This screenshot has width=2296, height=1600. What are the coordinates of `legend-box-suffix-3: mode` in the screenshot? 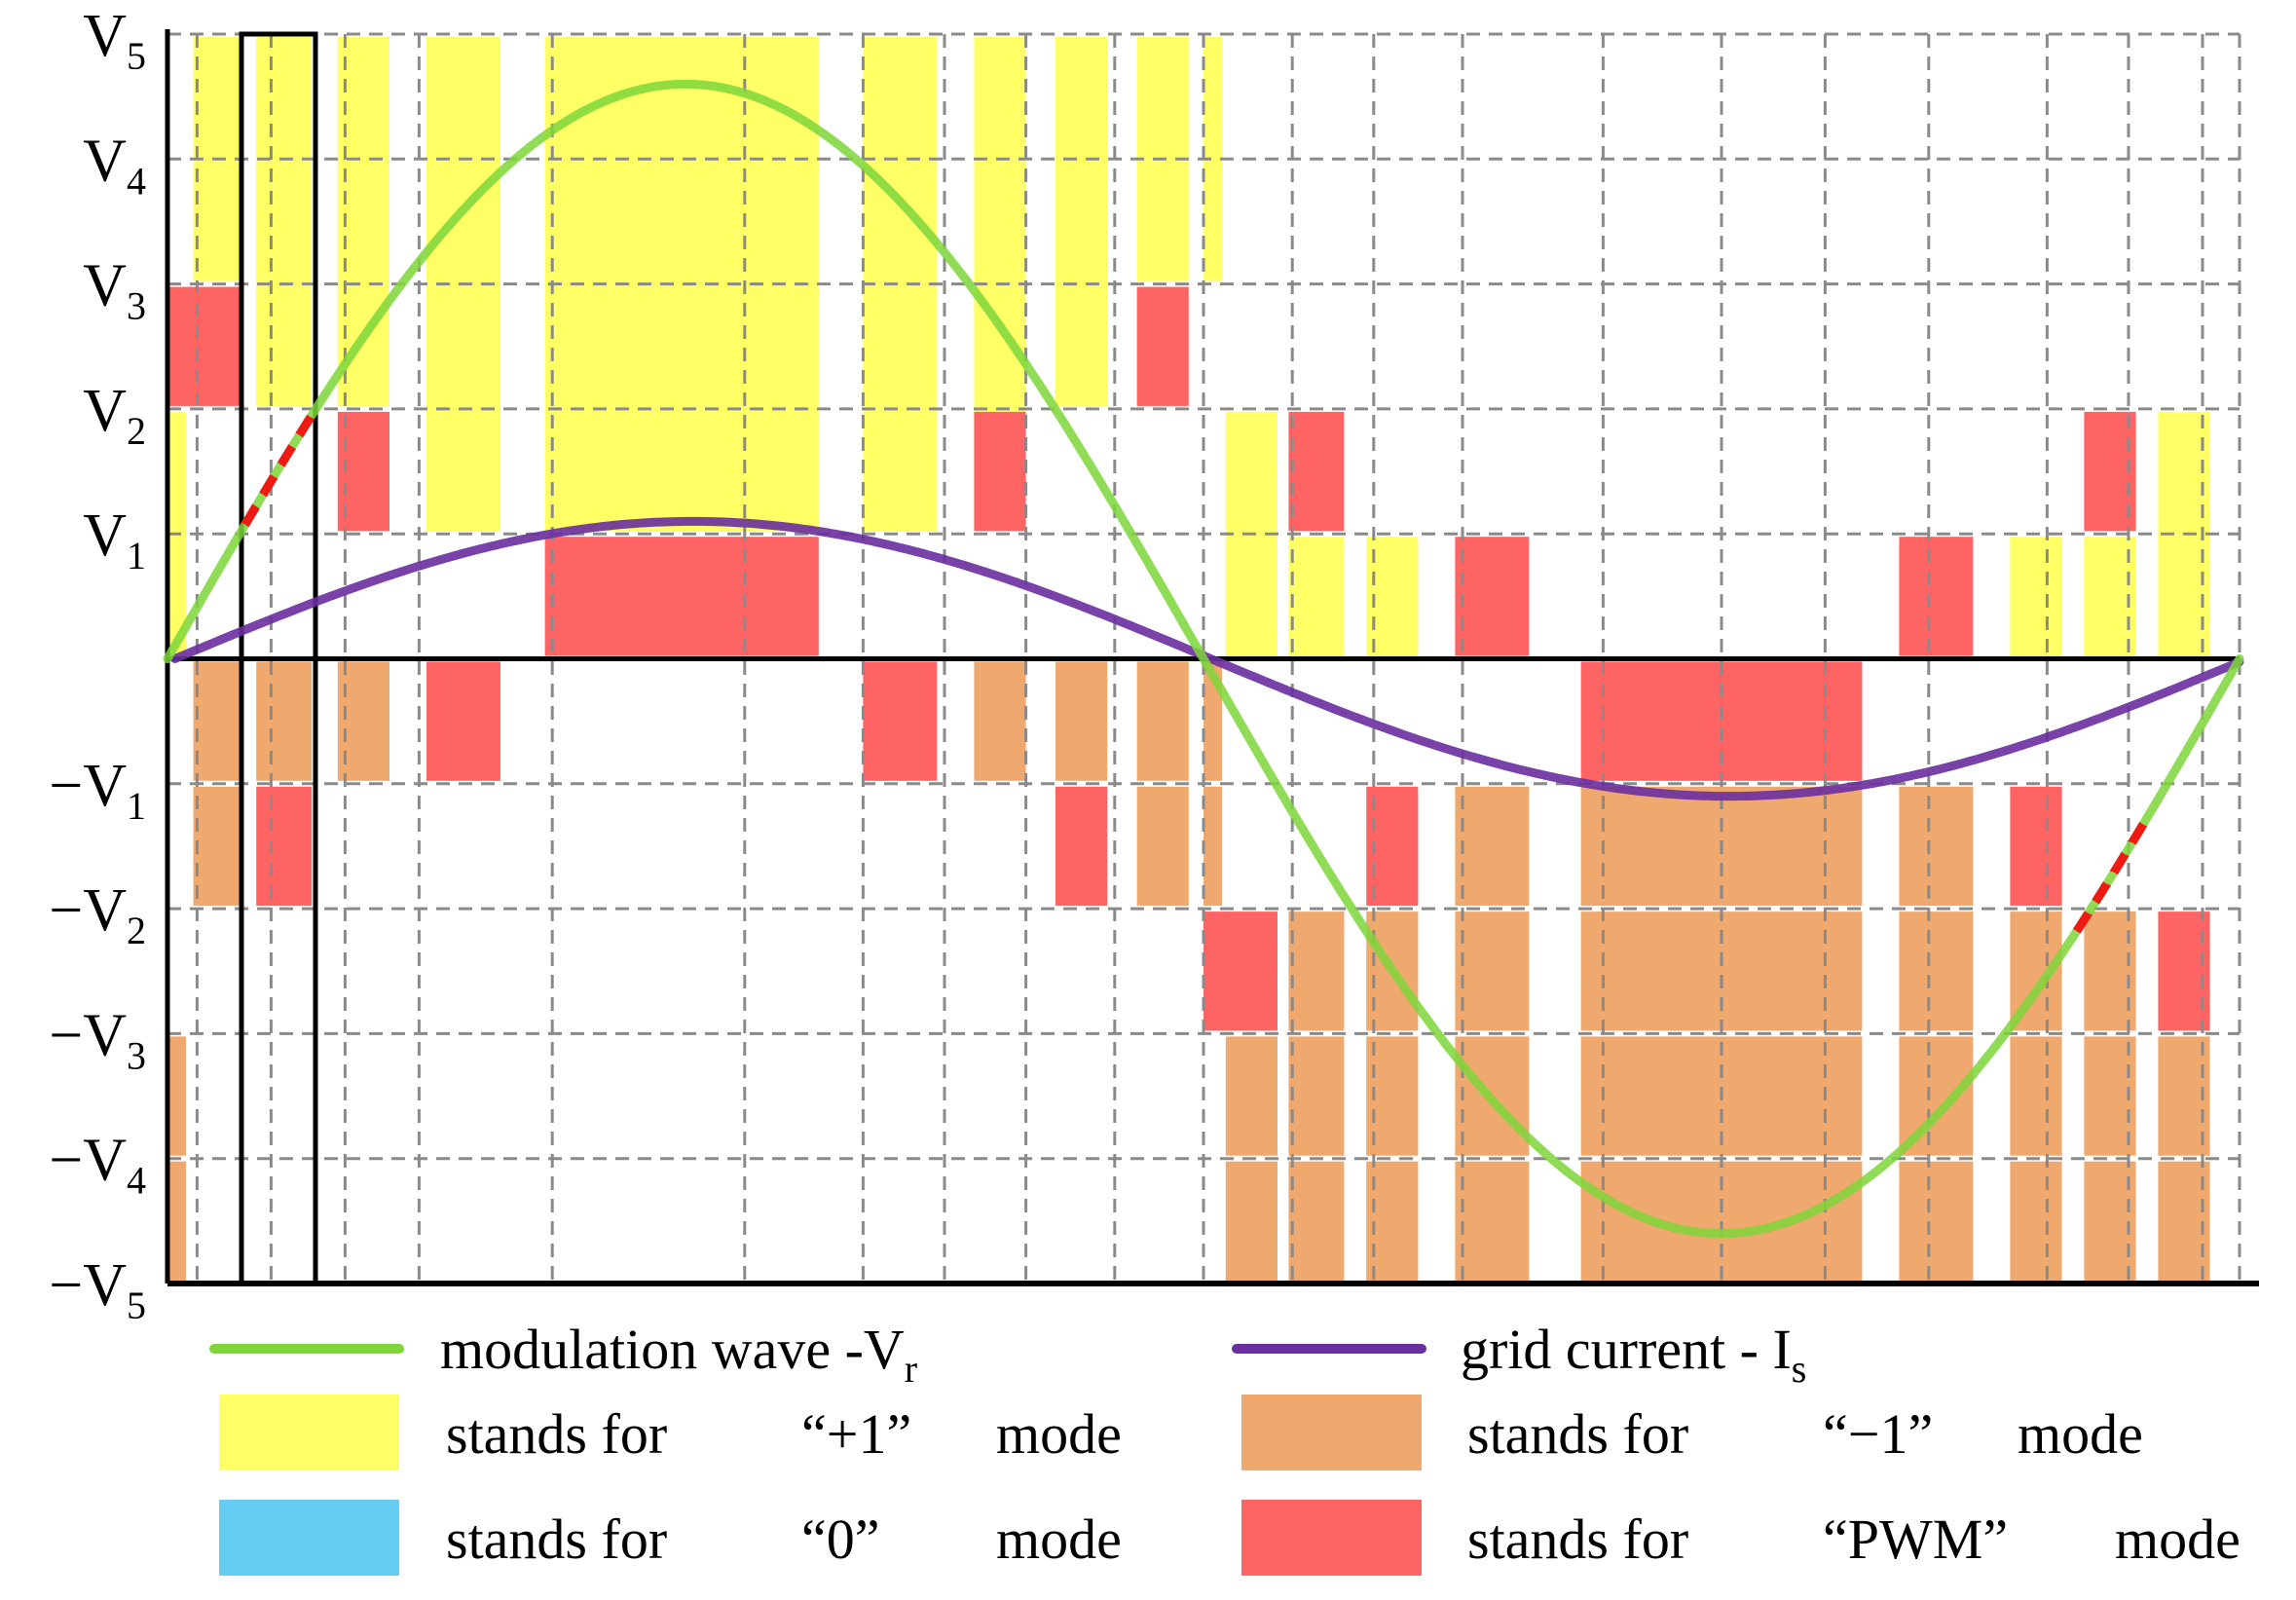 It's located at (2177, 1539).